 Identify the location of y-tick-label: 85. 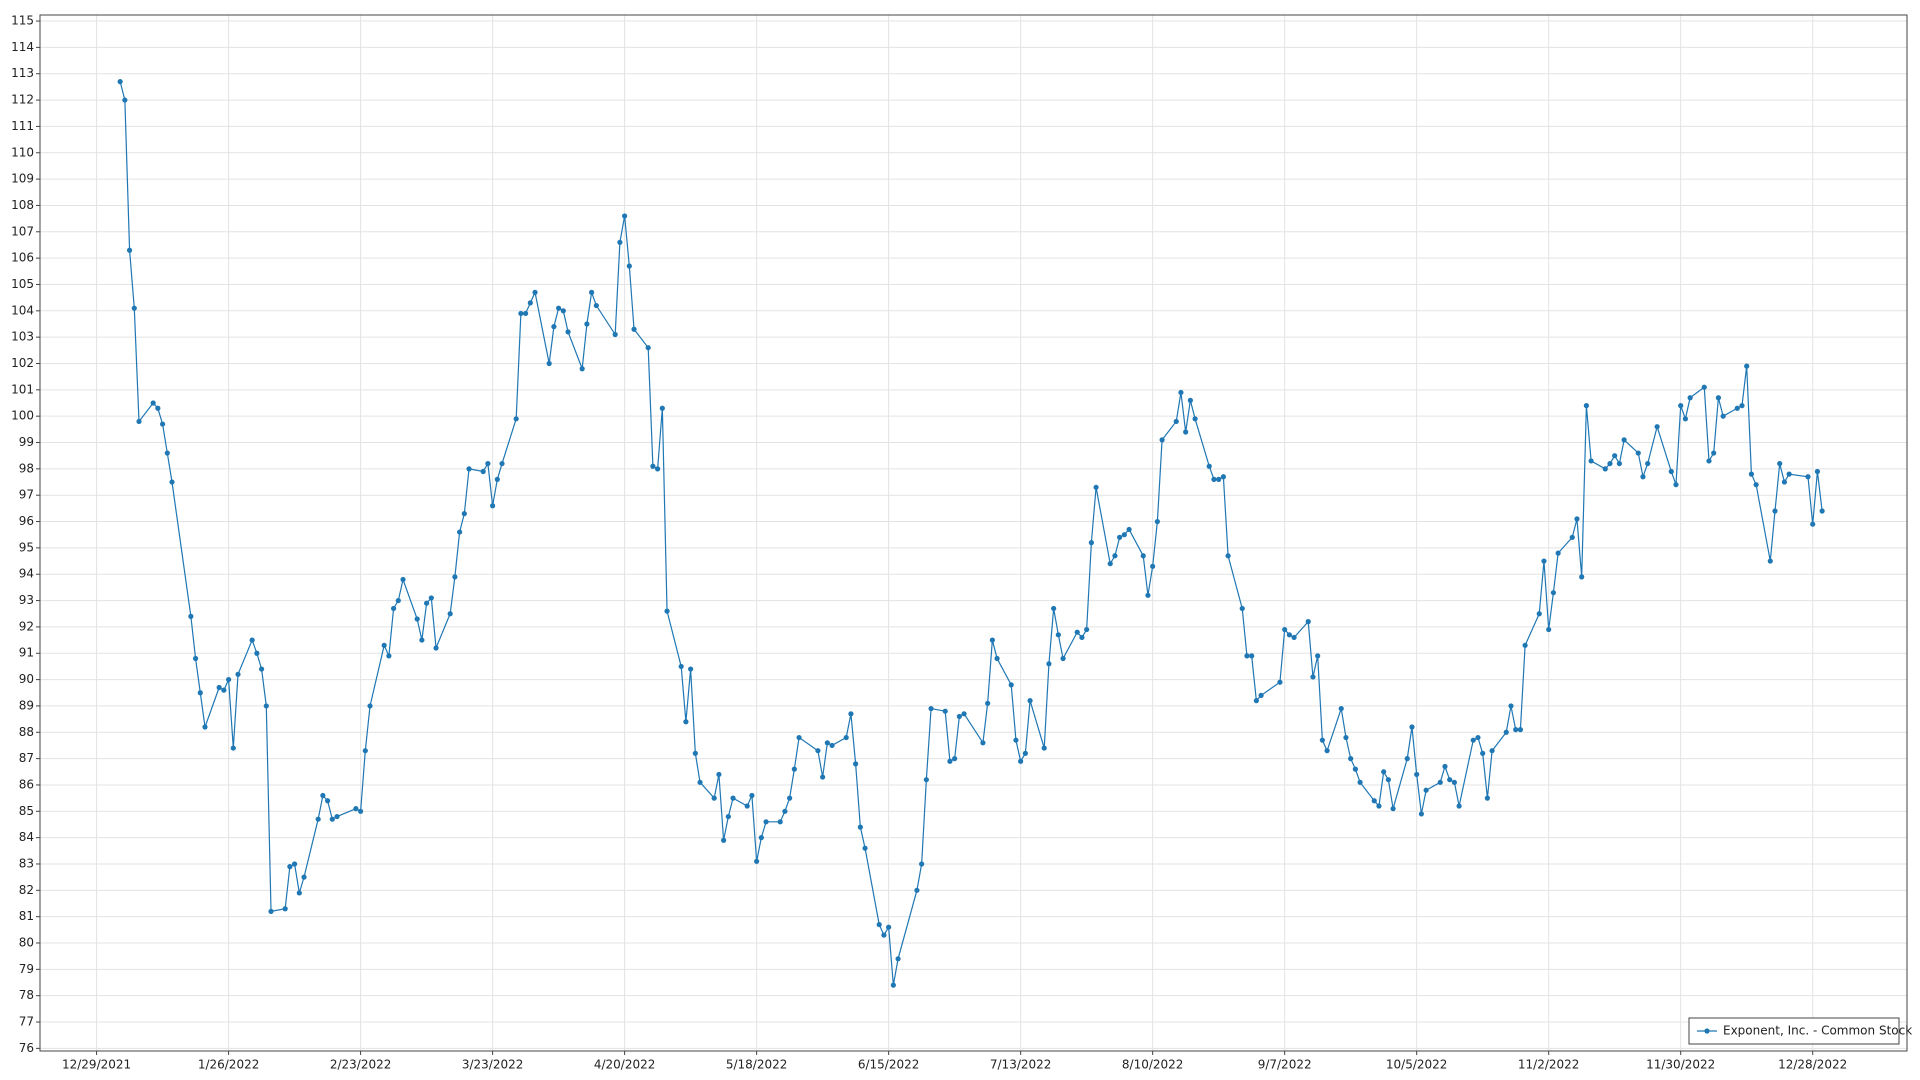
(26, 811).